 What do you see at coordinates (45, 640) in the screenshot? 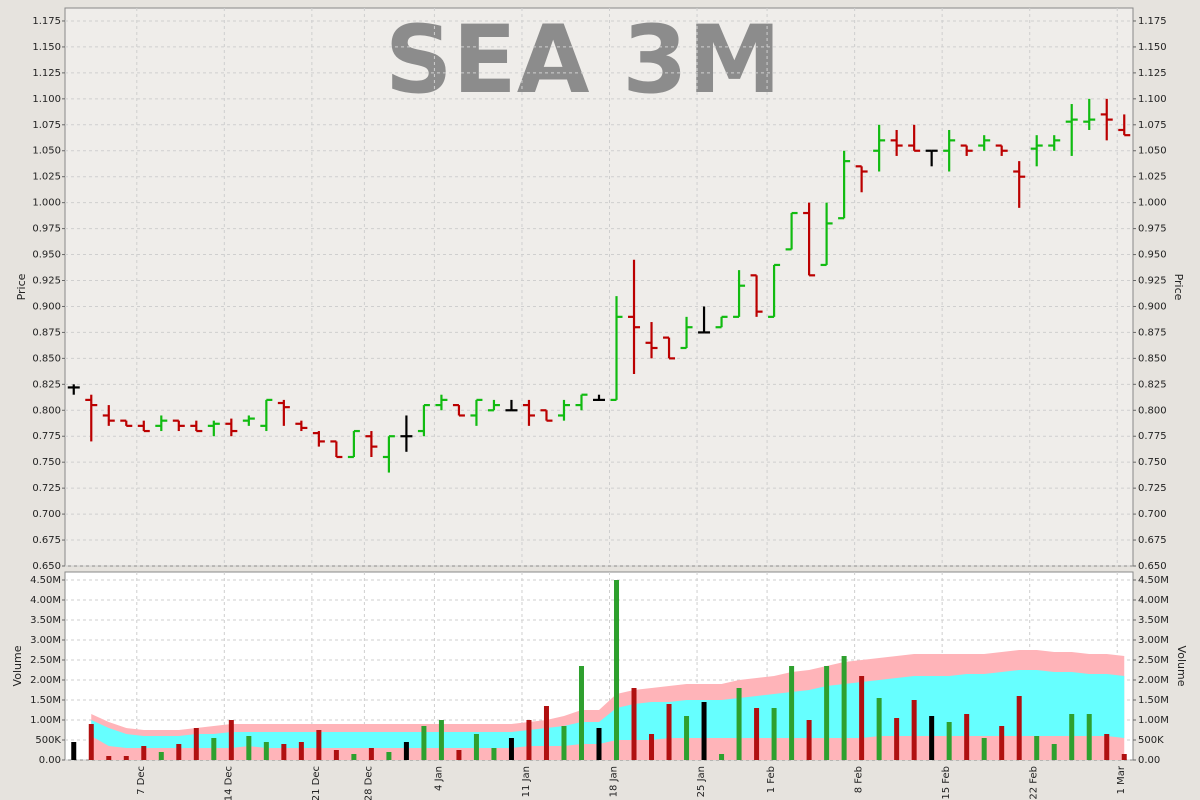
I see `y-tick-label: 3.00M` at bounding box center [45, 640].